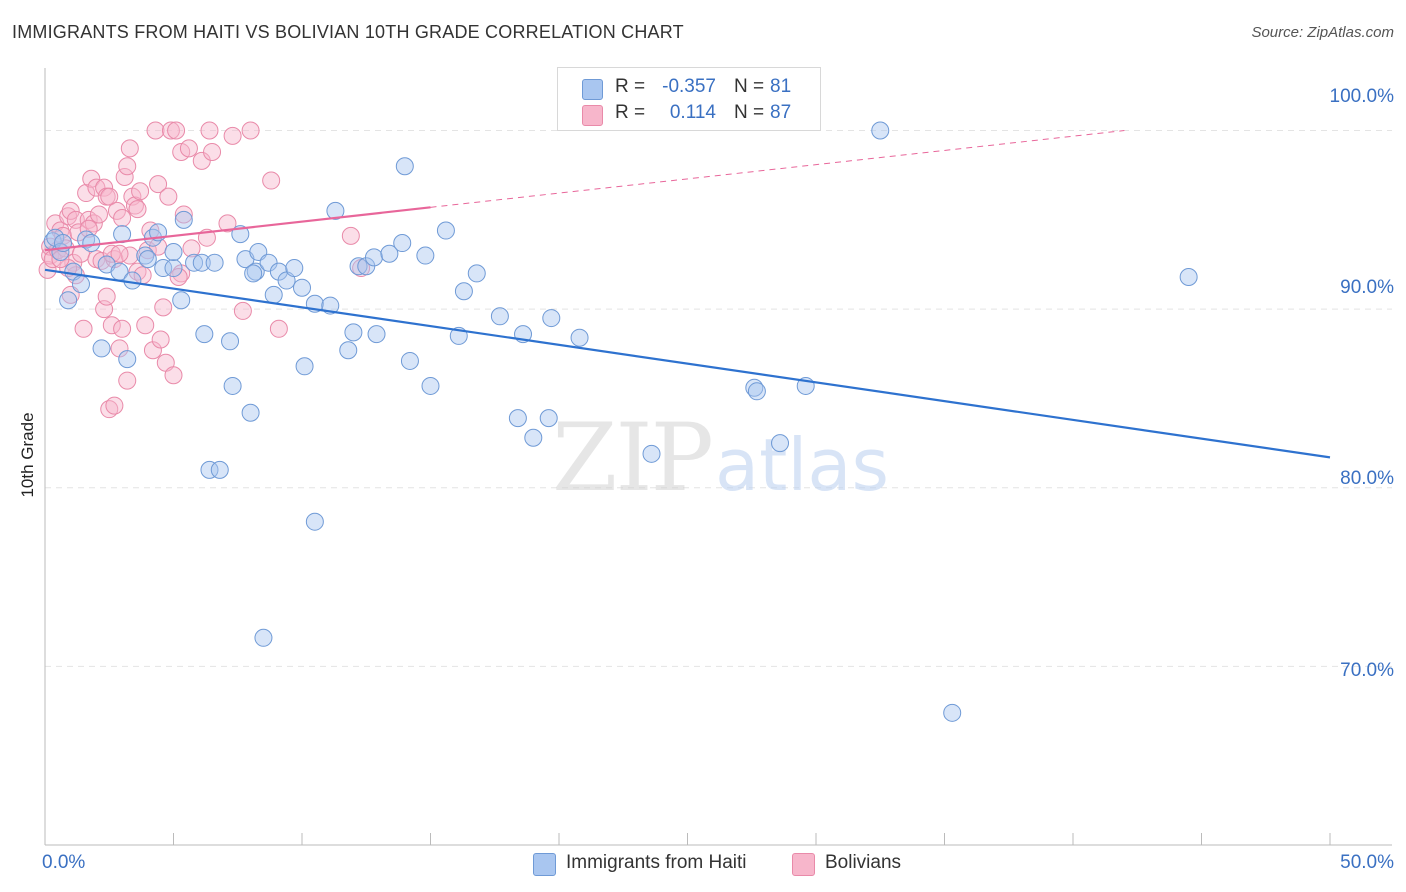  I want to click on x-tick-label-0: 0.0%, so click(64, 862).